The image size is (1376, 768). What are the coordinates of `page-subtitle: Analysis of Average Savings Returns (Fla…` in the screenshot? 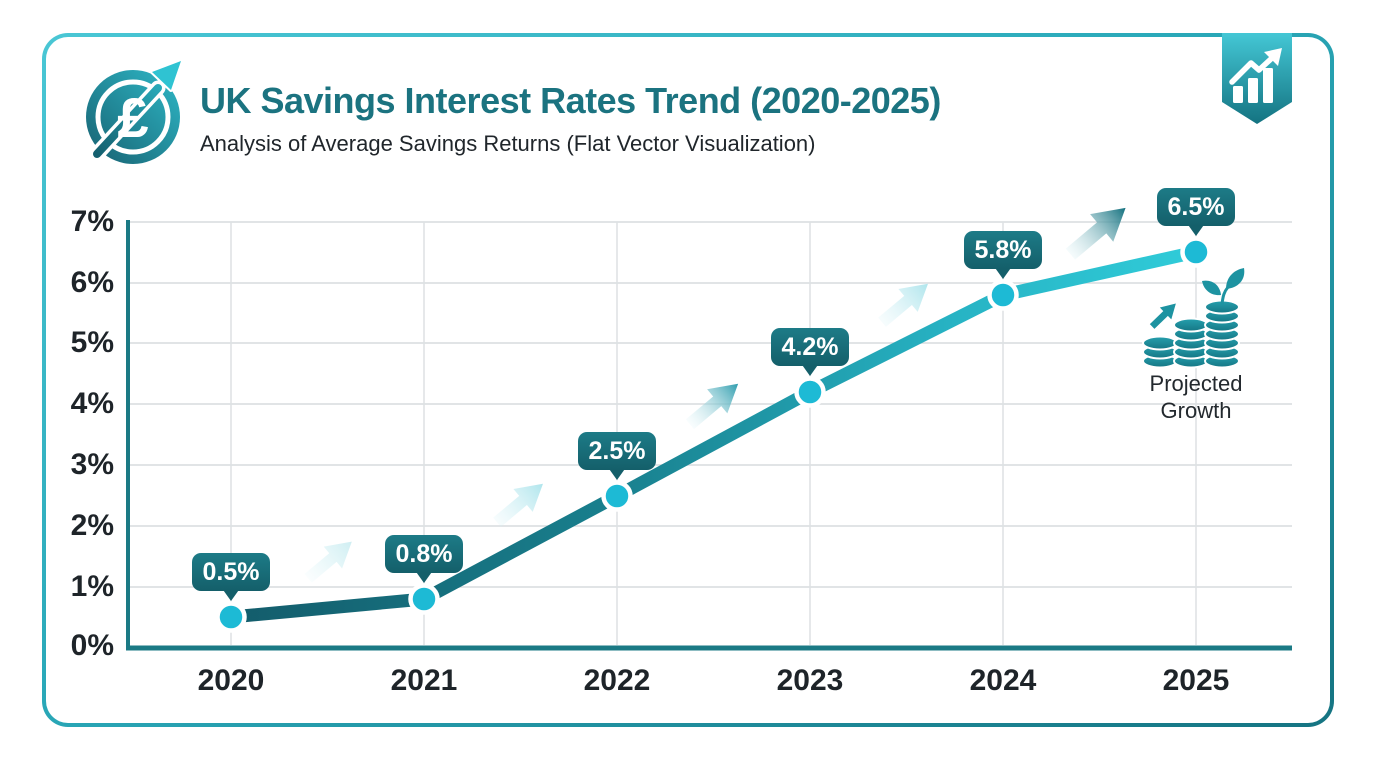 It's located at (508, 143).